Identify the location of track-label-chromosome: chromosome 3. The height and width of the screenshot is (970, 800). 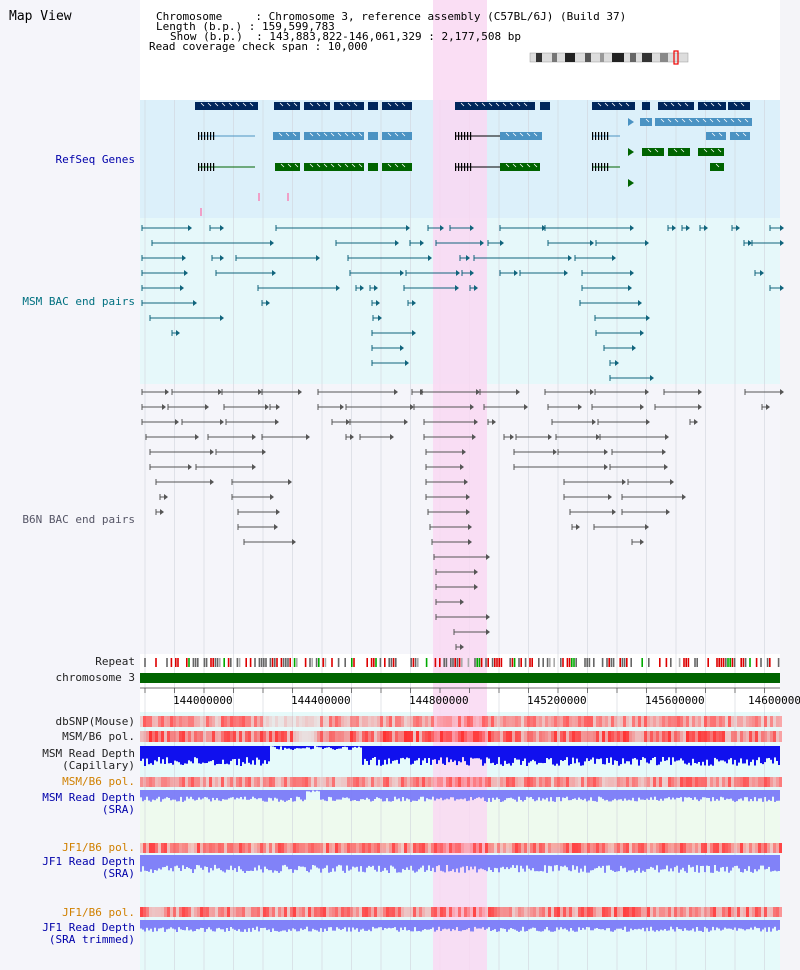
(95, 677).